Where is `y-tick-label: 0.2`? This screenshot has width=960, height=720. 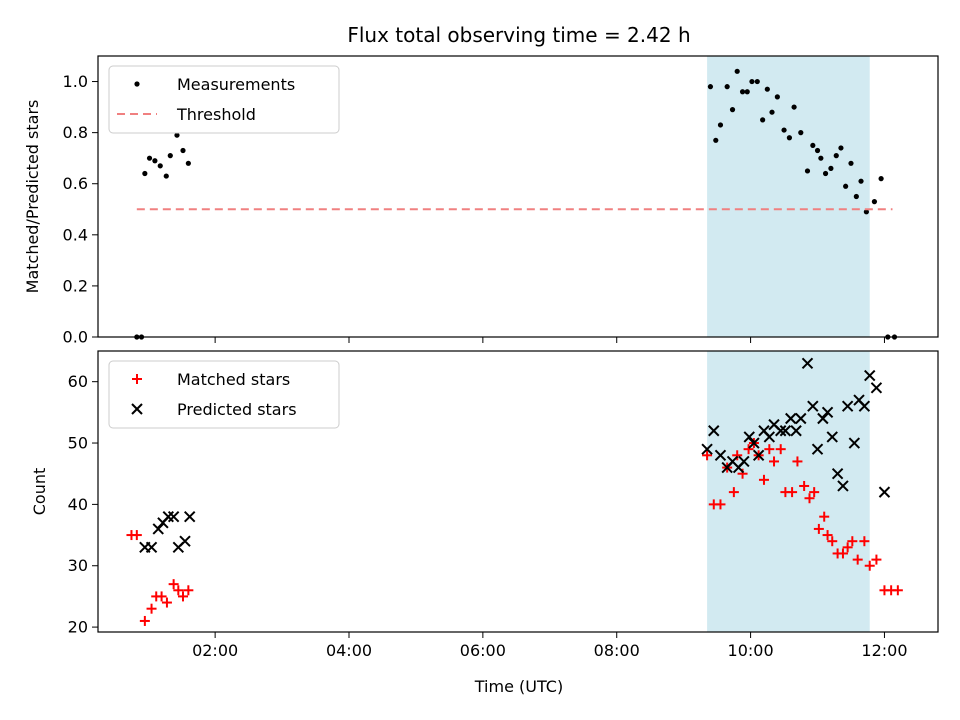 y-tick-label: 0.2 is located at coordinates (75, 285).